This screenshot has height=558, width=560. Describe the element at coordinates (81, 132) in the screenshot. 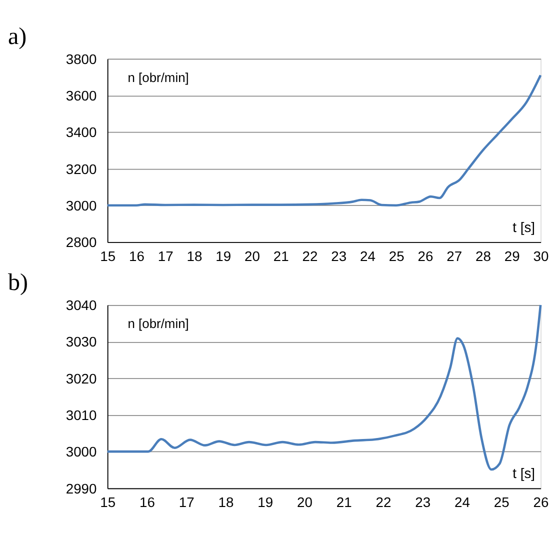

I see `y-tick-label: 3400` at that location.